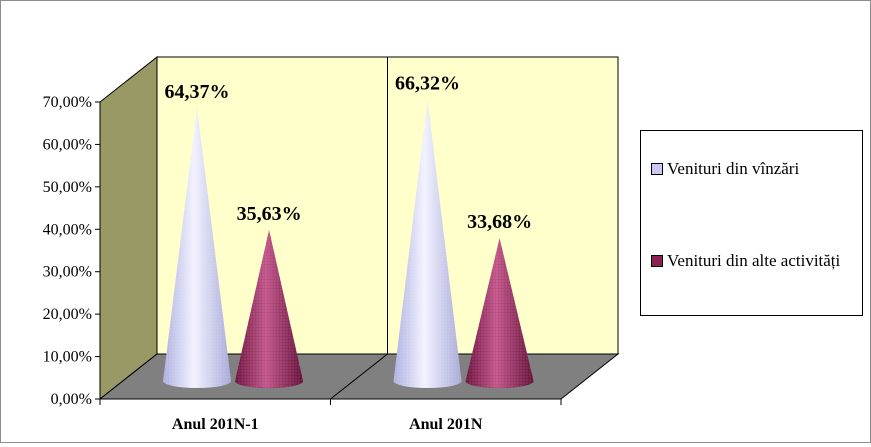 The width and height of the screenshot is (871, 447). I want to click on y-tick-label: 20,00%, so click(67, 314).